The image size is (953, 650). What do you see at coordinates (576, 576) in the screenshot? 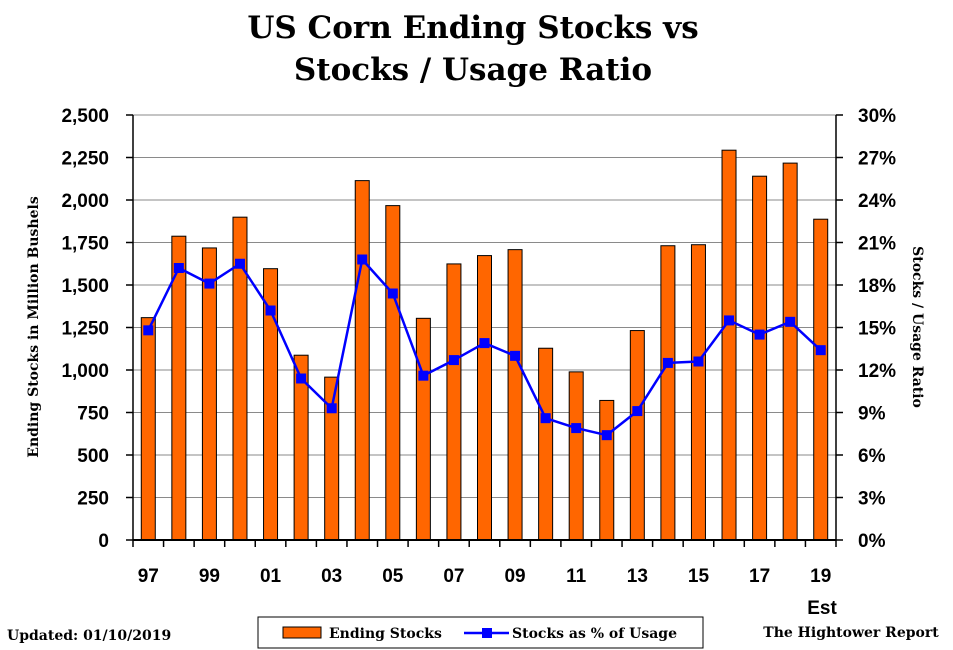
I see `x-tick-label: 11` at bounding box center [576, 576].